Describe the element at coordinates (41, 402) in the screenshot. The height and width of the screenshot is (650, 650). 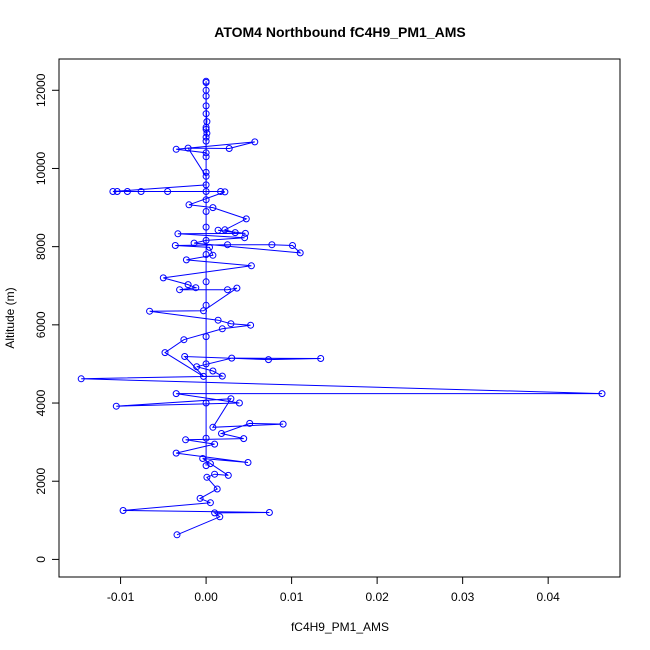
I see `y-tick-label: 4000` at that location.